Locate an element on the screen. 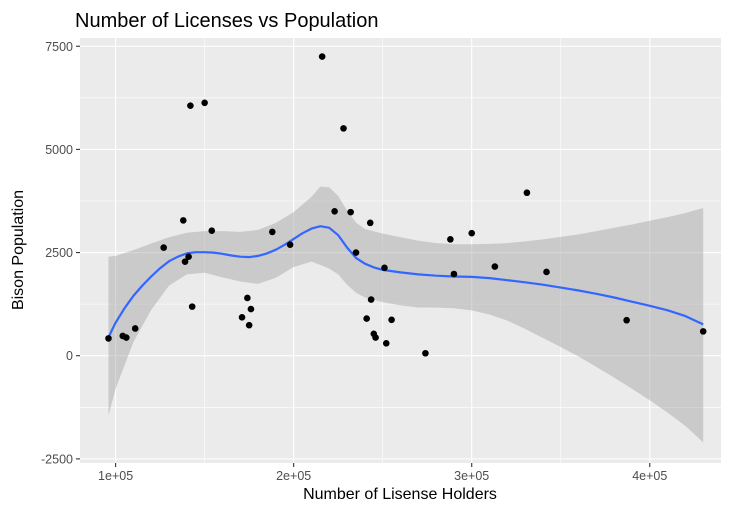 This screenshot has height=513, width=731. y-tick-label-3: 5000 is located at coordinates (59, 150).